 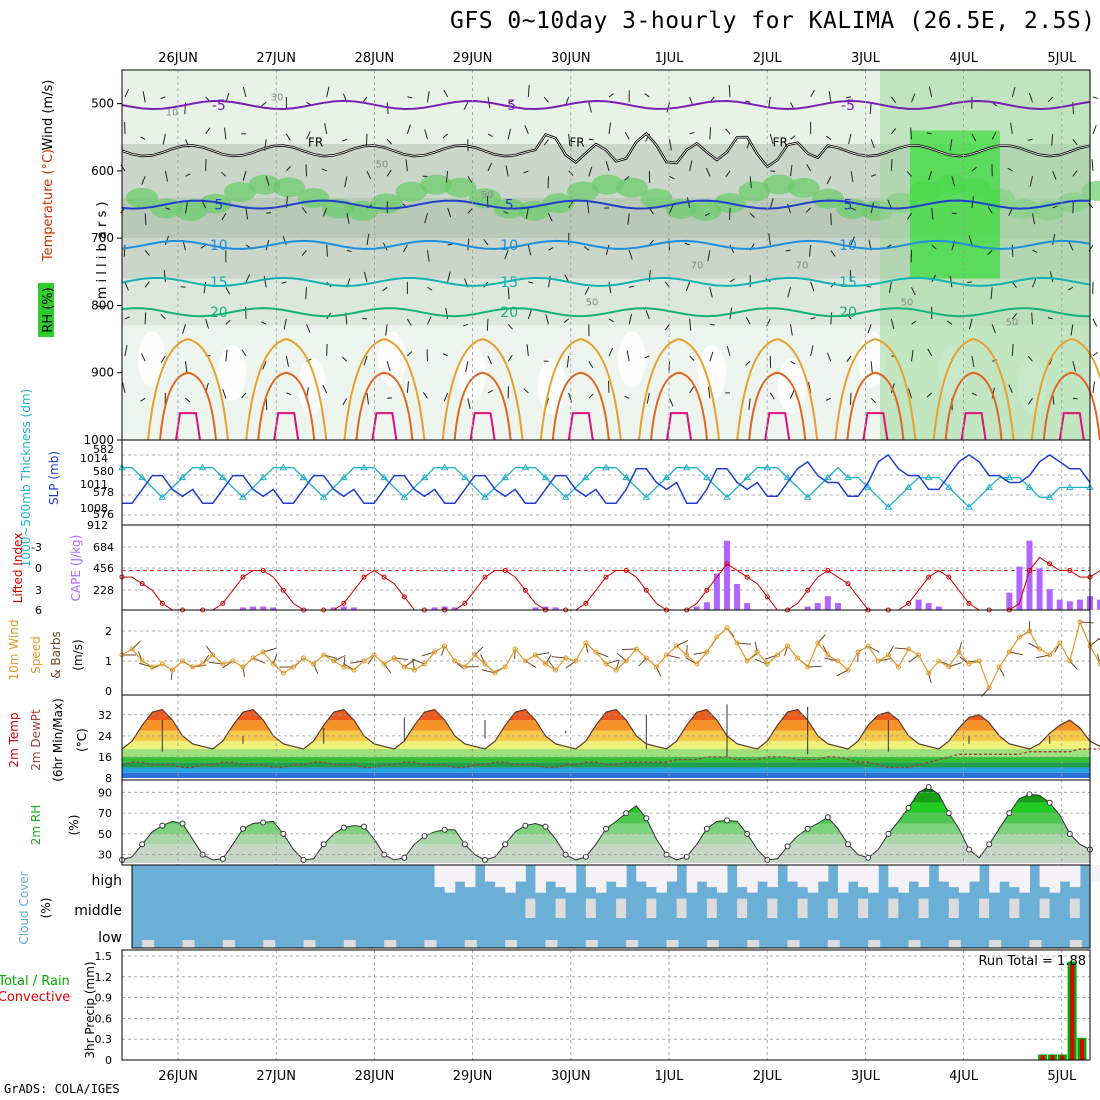 I want to click on minmax-axis-label: (6hr Min/Max), so click(x=58, y=740).